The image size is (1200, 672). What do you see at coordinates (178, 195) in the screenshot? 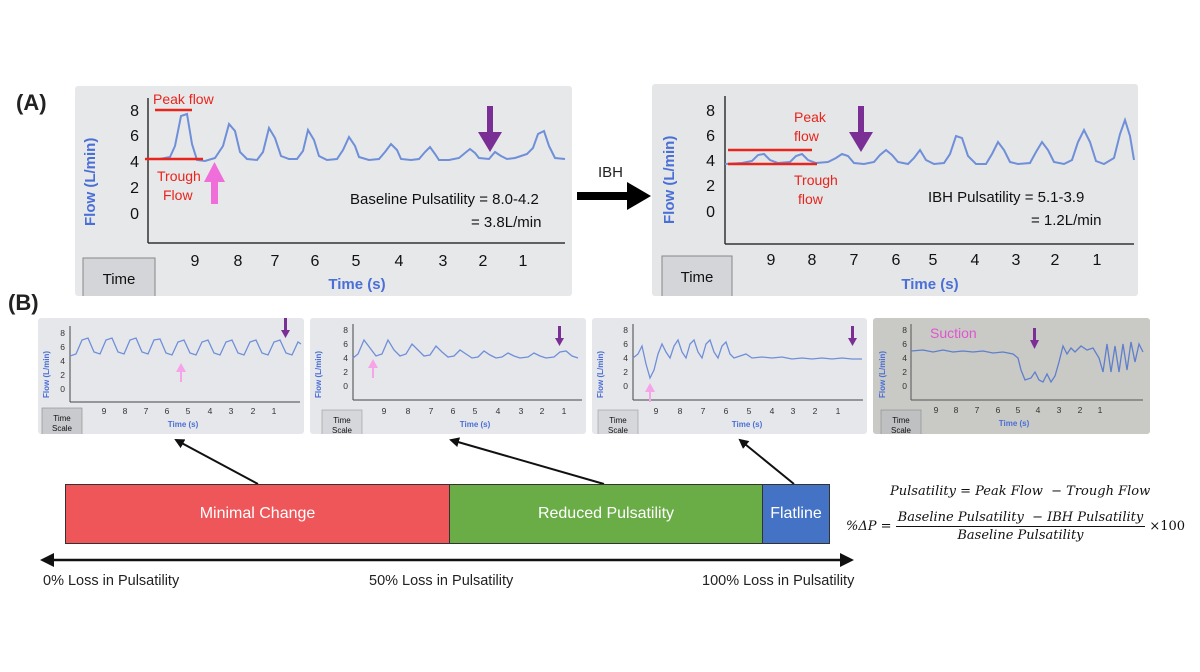
I see `trough-label: Flow` at bounding box center [178, 195].